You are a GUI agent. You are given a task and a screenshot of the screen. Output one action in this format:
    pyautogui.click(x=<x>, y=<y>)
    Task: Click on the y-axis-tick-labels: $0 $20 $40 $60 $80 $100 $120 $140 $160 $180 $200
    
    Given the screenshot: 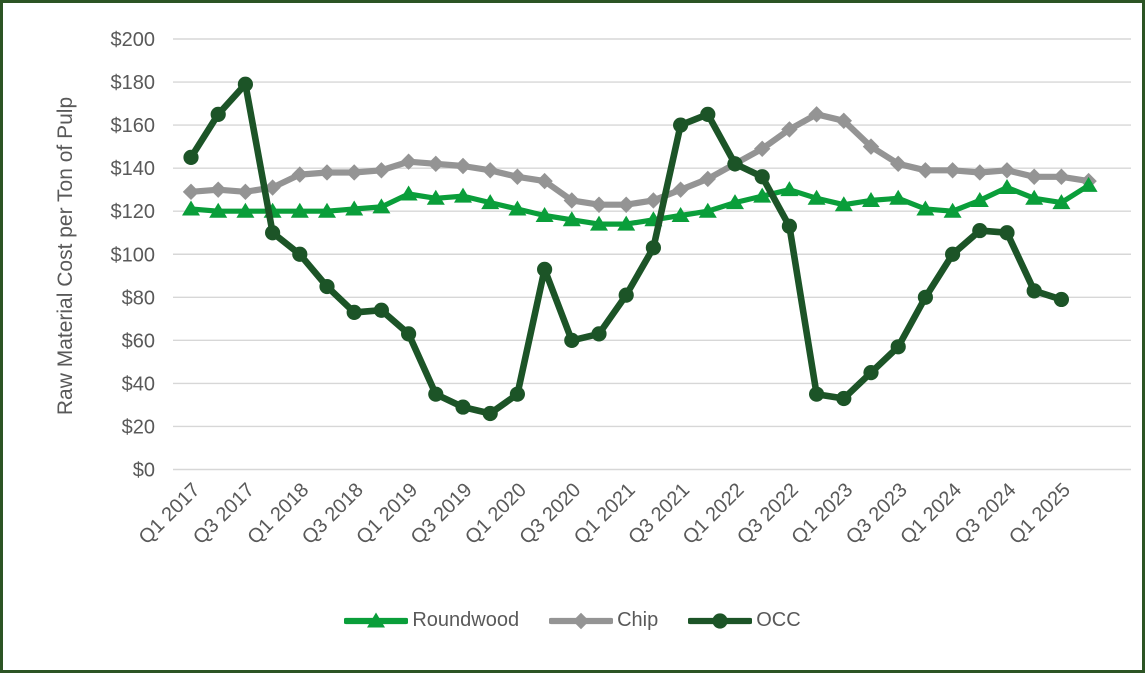 What is the action you would take?
    pyautogui.click(x=133, y=255)
    